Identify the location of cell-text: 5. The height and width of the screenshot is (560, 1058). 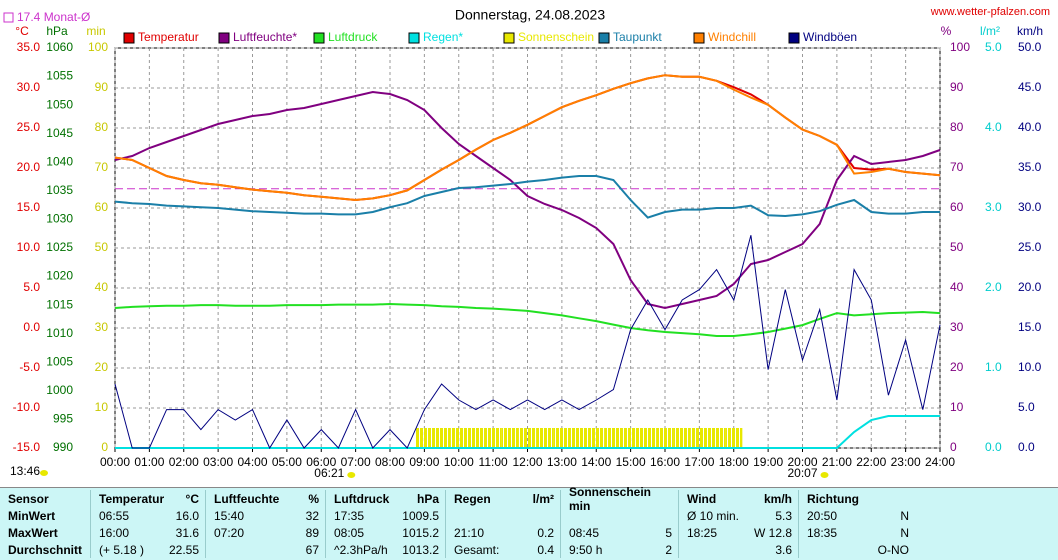
(668, 532).